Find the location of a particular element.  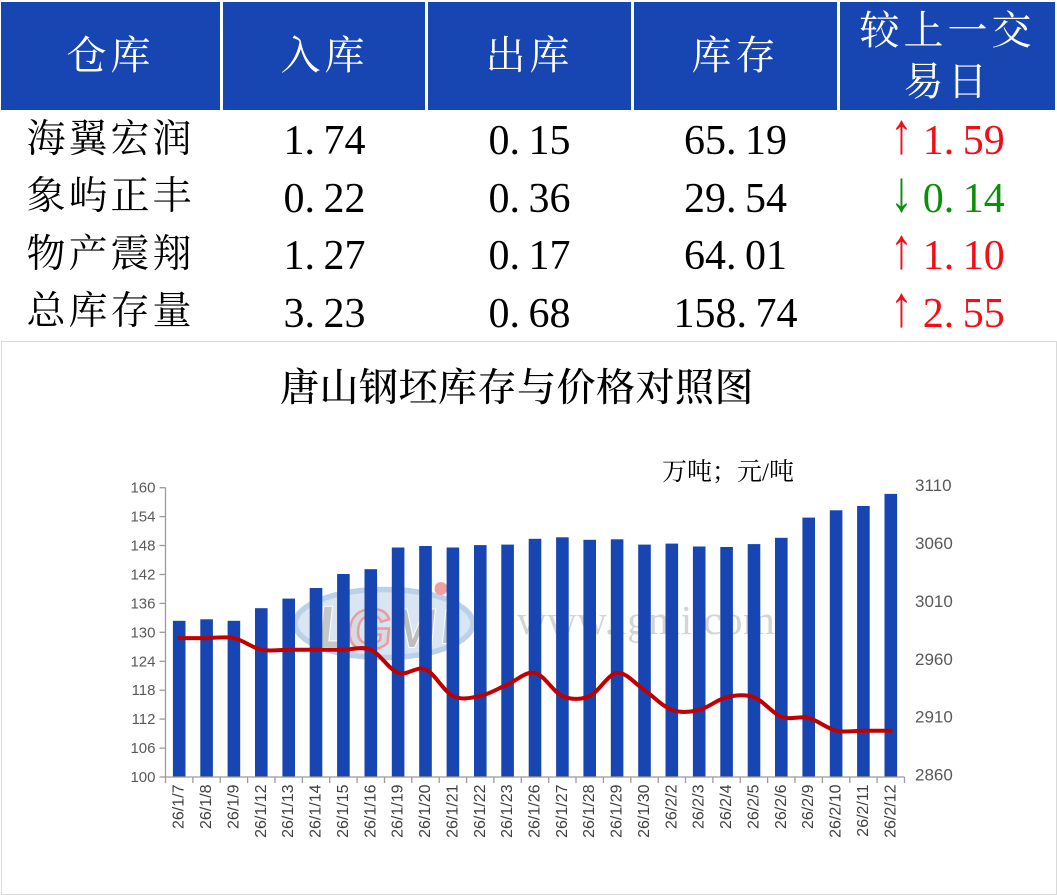

svg-text: 26/2/10 is located at coordinates (836, 810).